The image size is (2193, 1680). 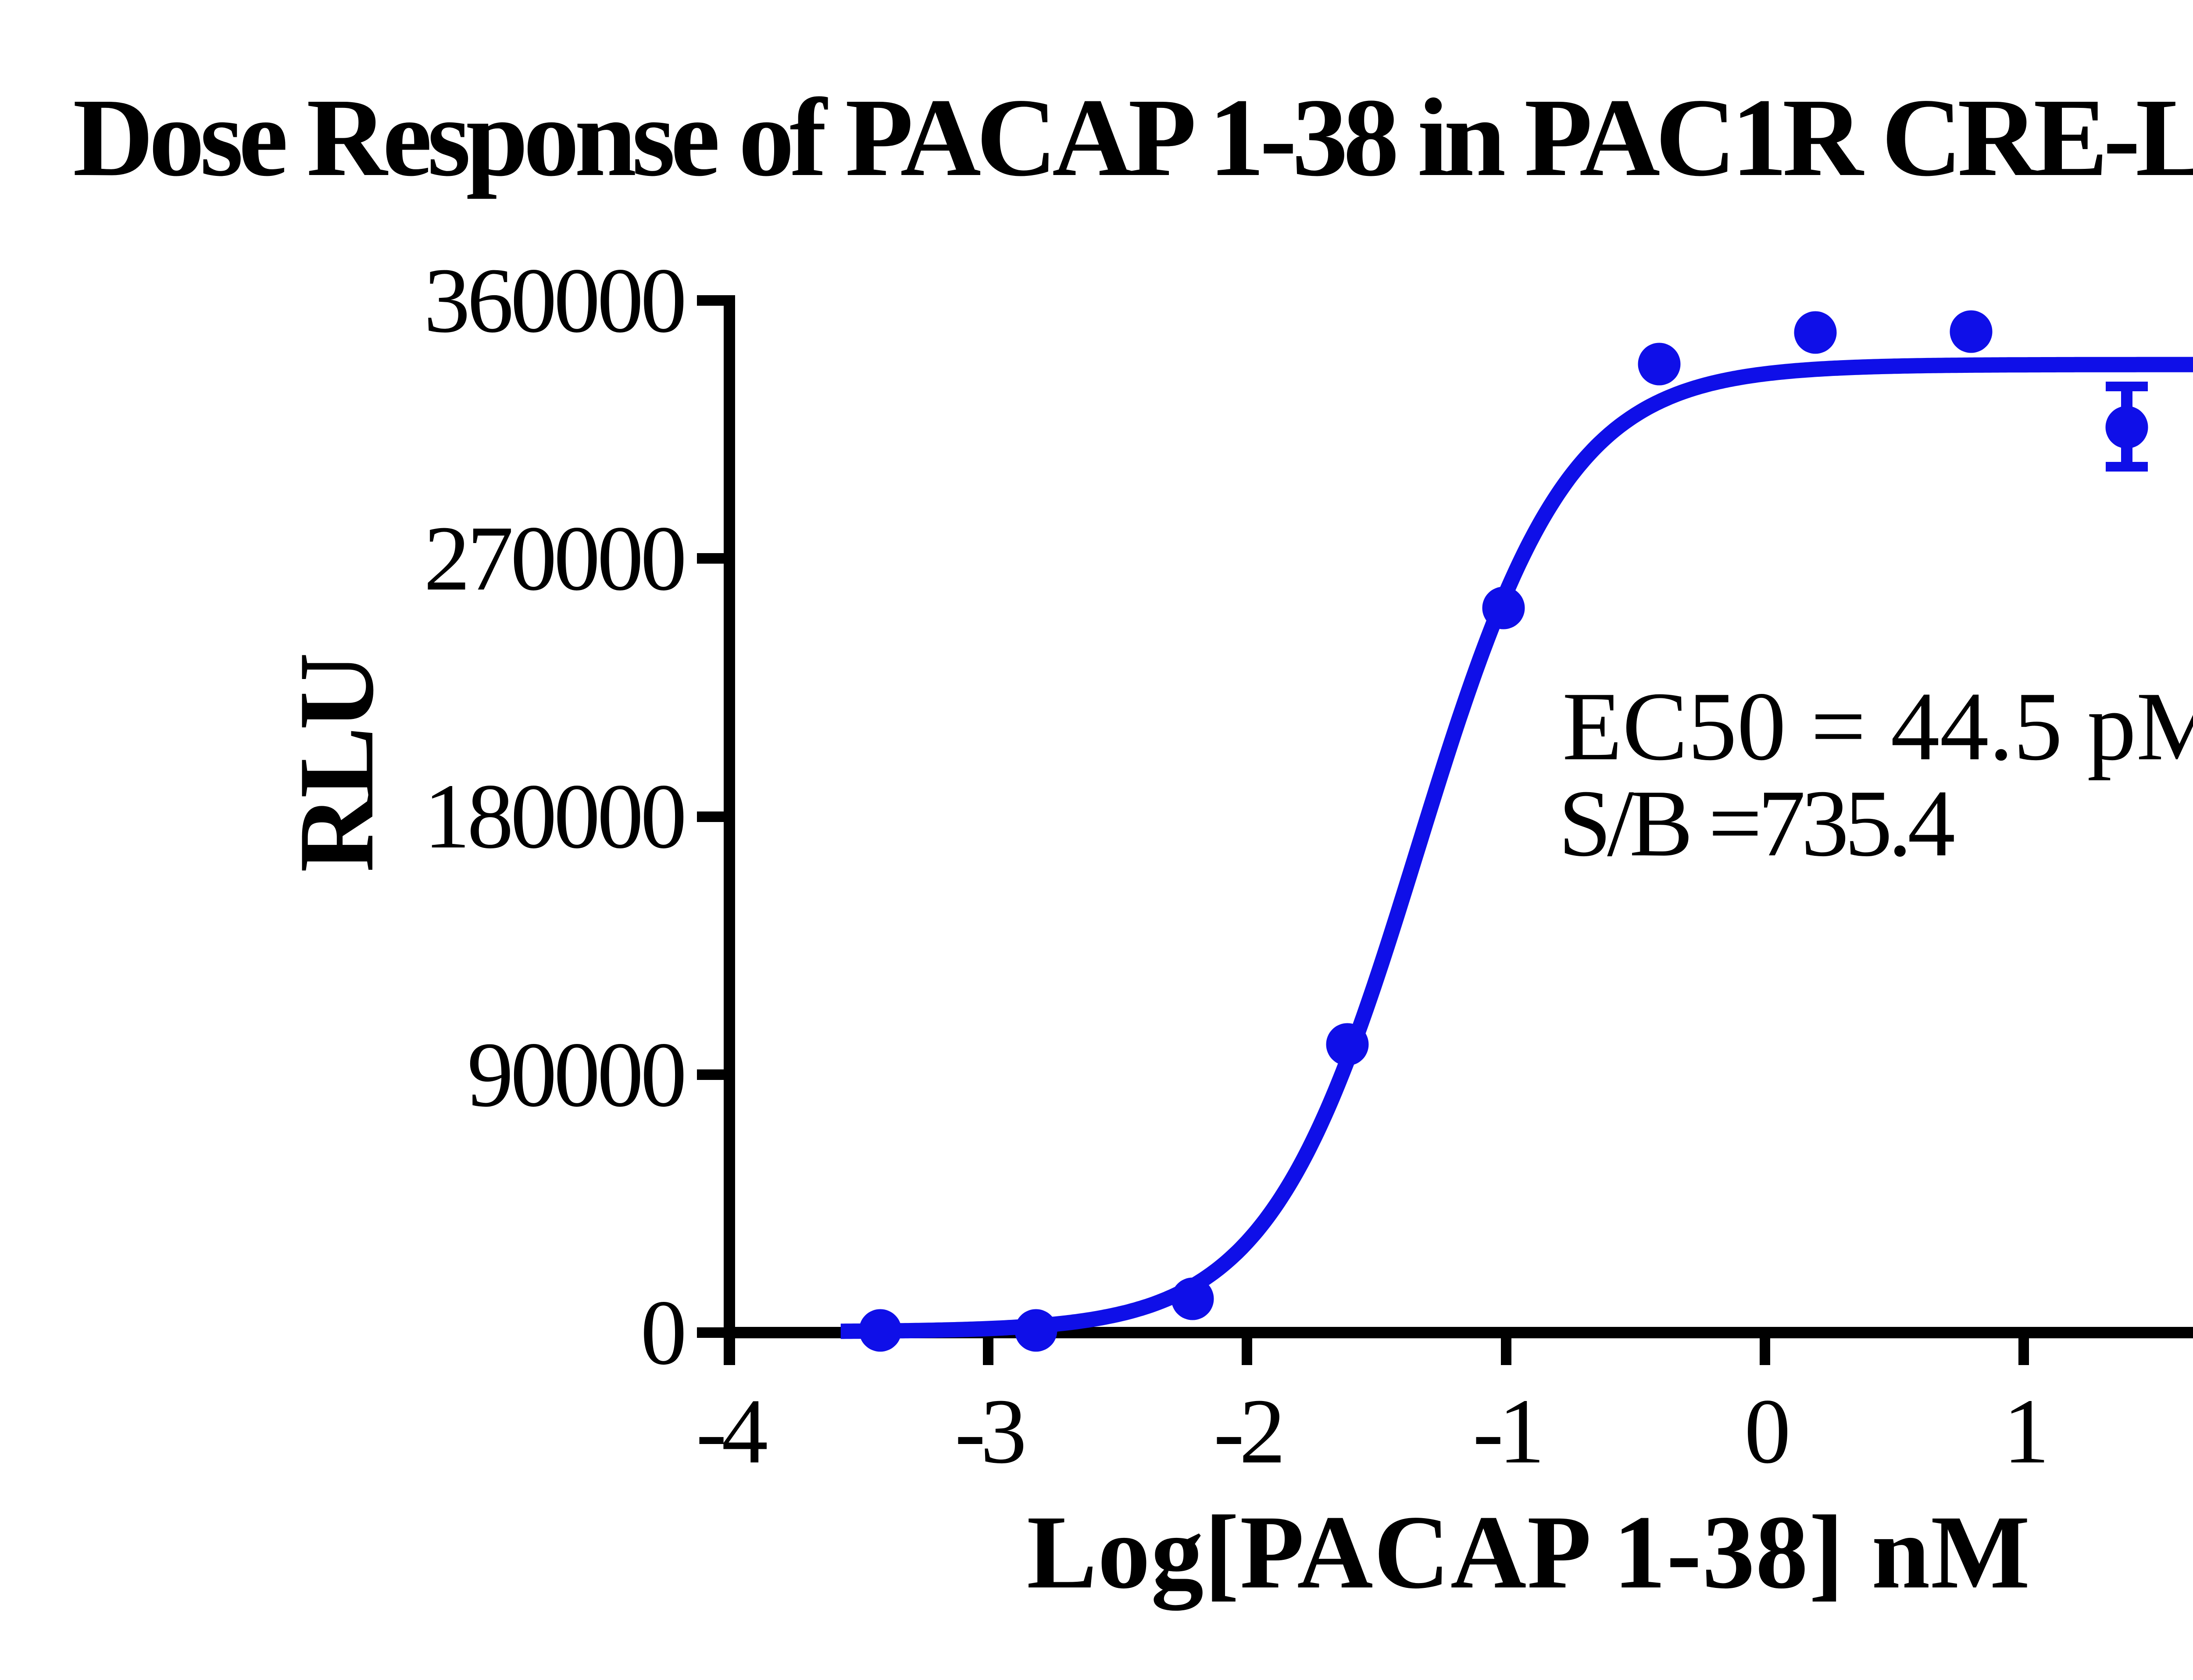 I want to click on svg-text: 360000, so click(x=554, y=300).